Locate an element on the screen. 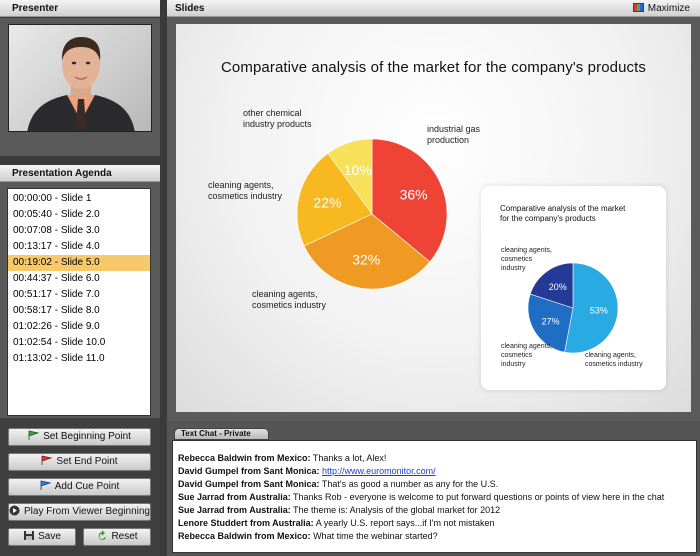 The image size is (700, 556). inset-pie-chart: 53% 27% 20% is located at coordinates (573, 308).